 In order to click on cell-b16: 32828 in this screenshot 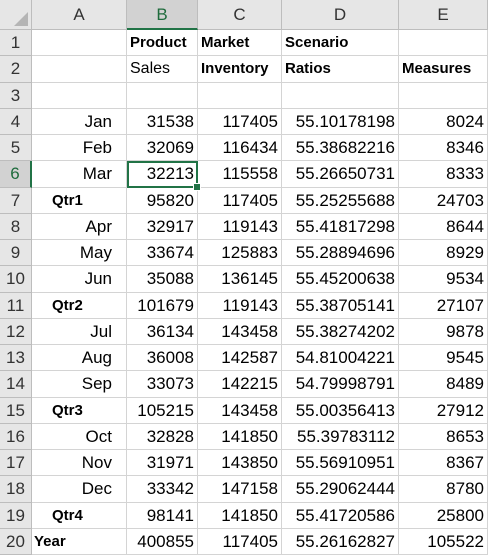, I will do `click(162, 436)`.